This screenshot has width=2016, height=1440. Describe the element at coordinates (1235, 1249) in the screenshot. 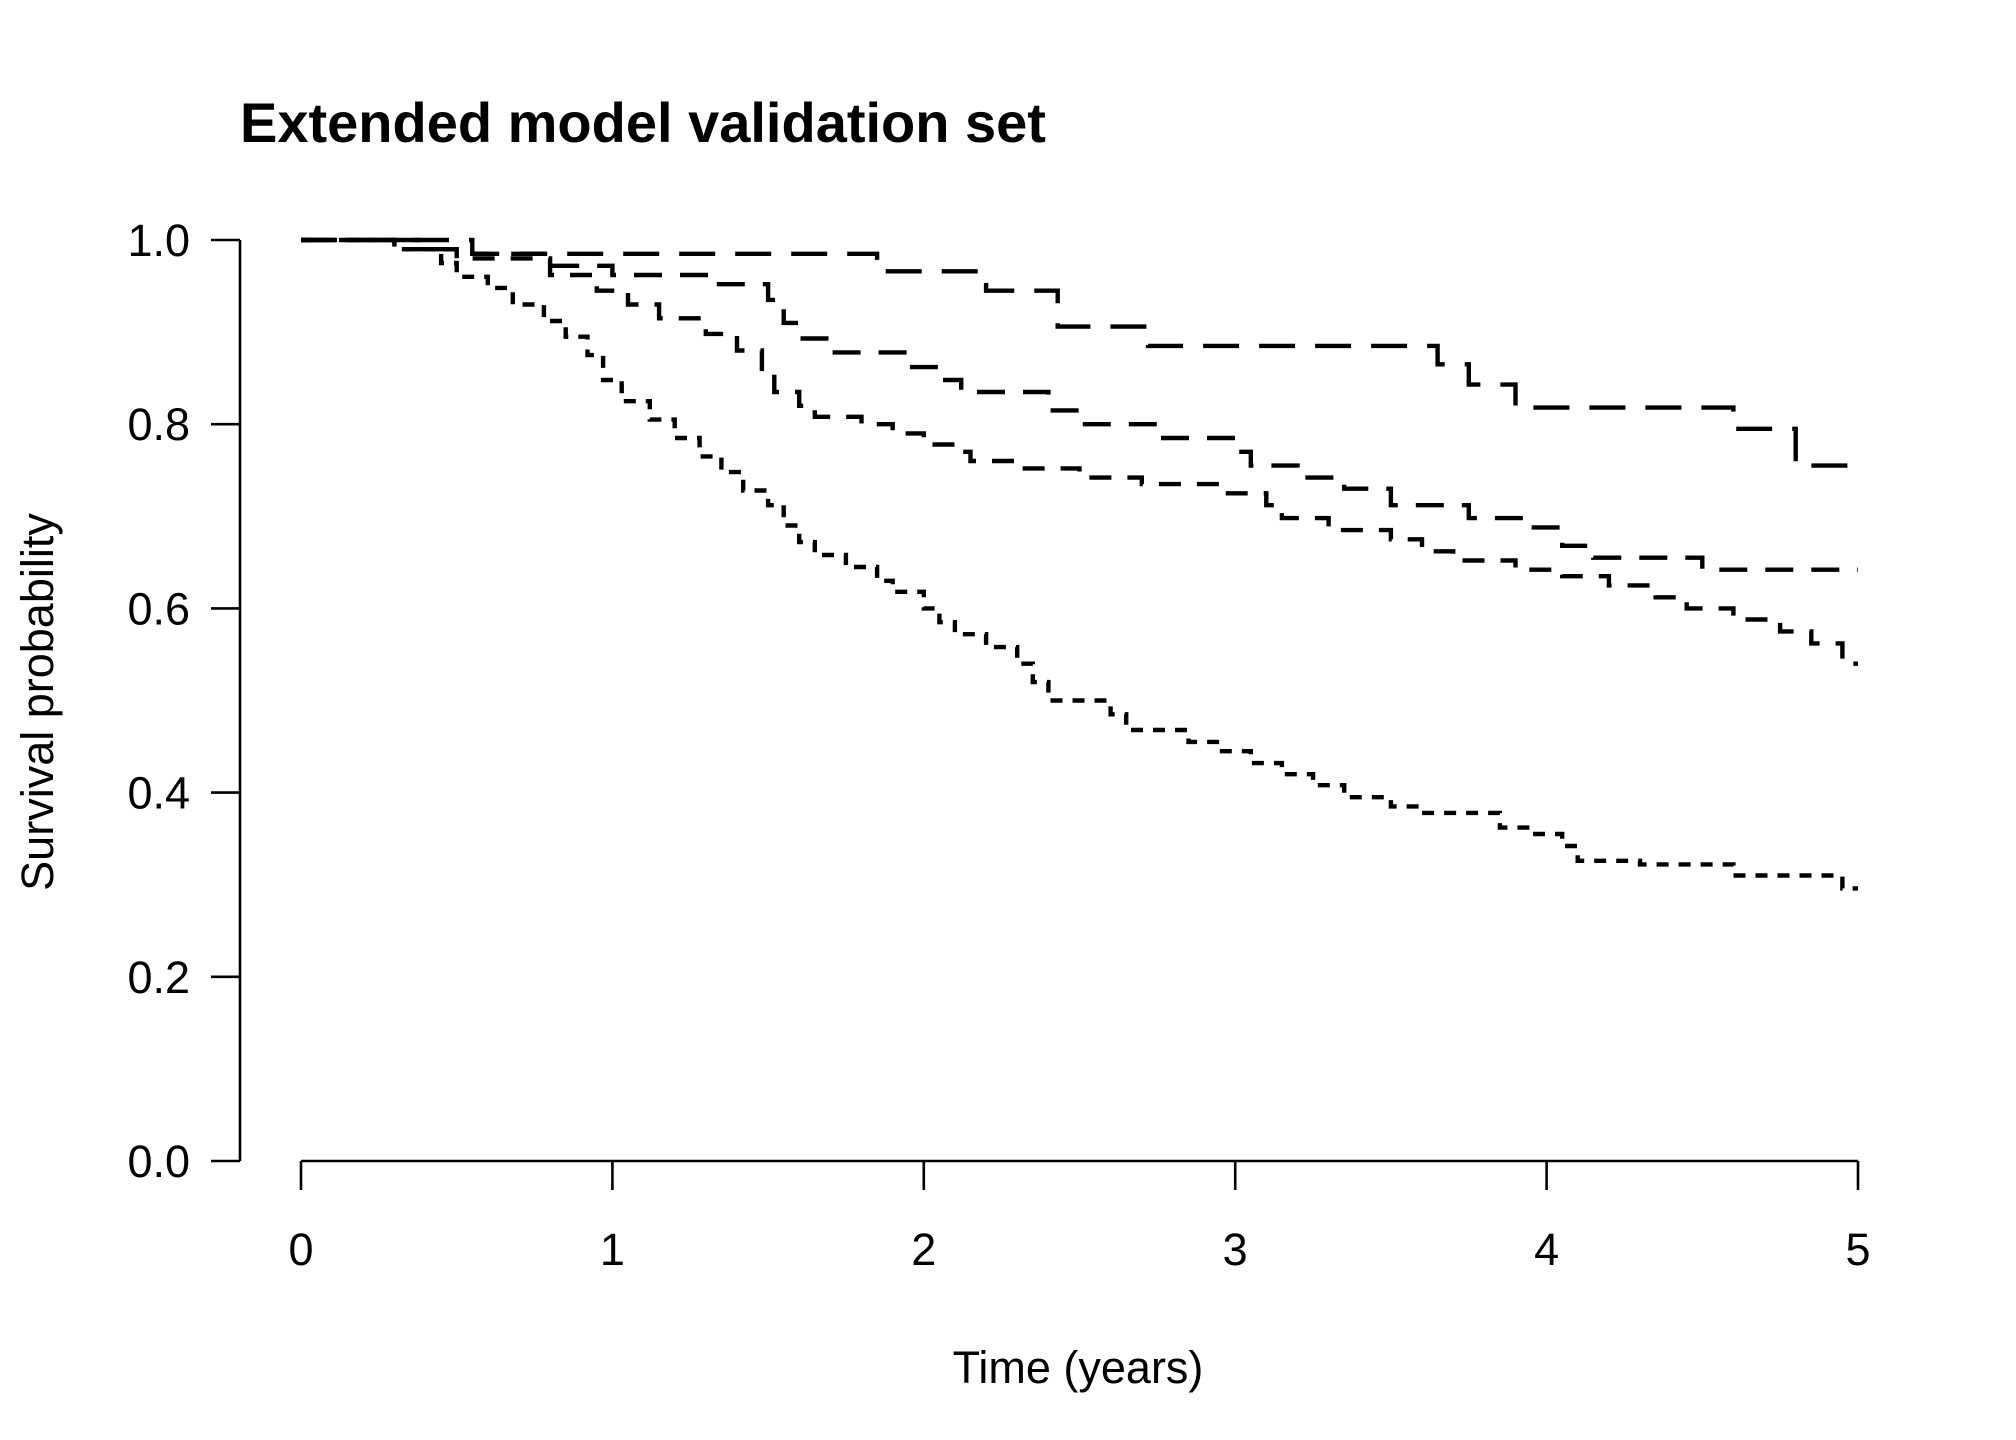

I see `x-tick-label: 3` at that location.